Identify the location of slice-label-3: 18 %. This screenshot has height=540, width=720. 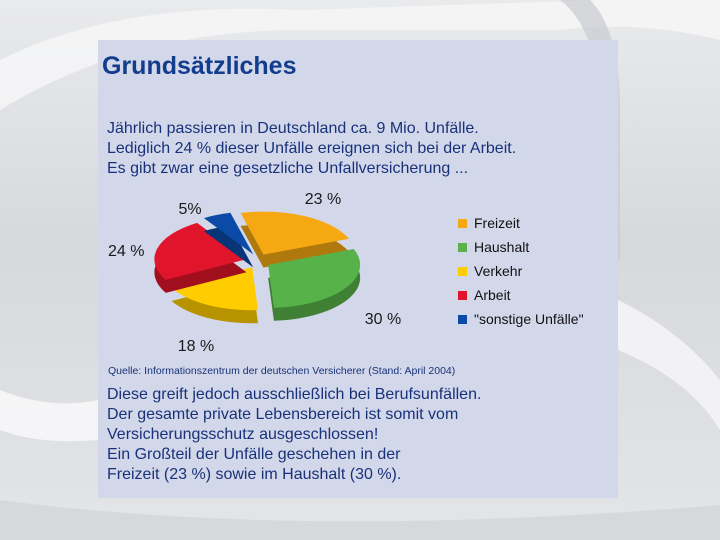
(196, 346).